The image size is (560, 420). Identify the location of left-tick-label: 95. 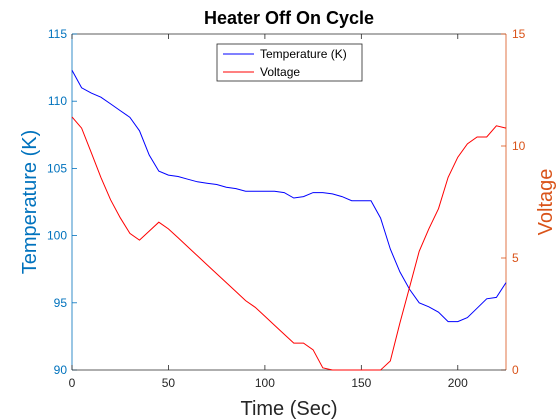
(61, 303).